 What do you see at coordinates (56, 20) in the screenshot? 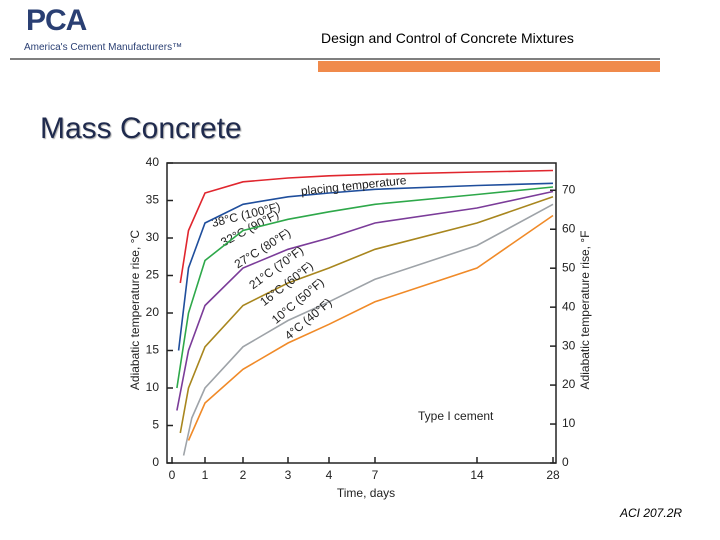
I see `logo: PCA` at bounding box center [56, 20].